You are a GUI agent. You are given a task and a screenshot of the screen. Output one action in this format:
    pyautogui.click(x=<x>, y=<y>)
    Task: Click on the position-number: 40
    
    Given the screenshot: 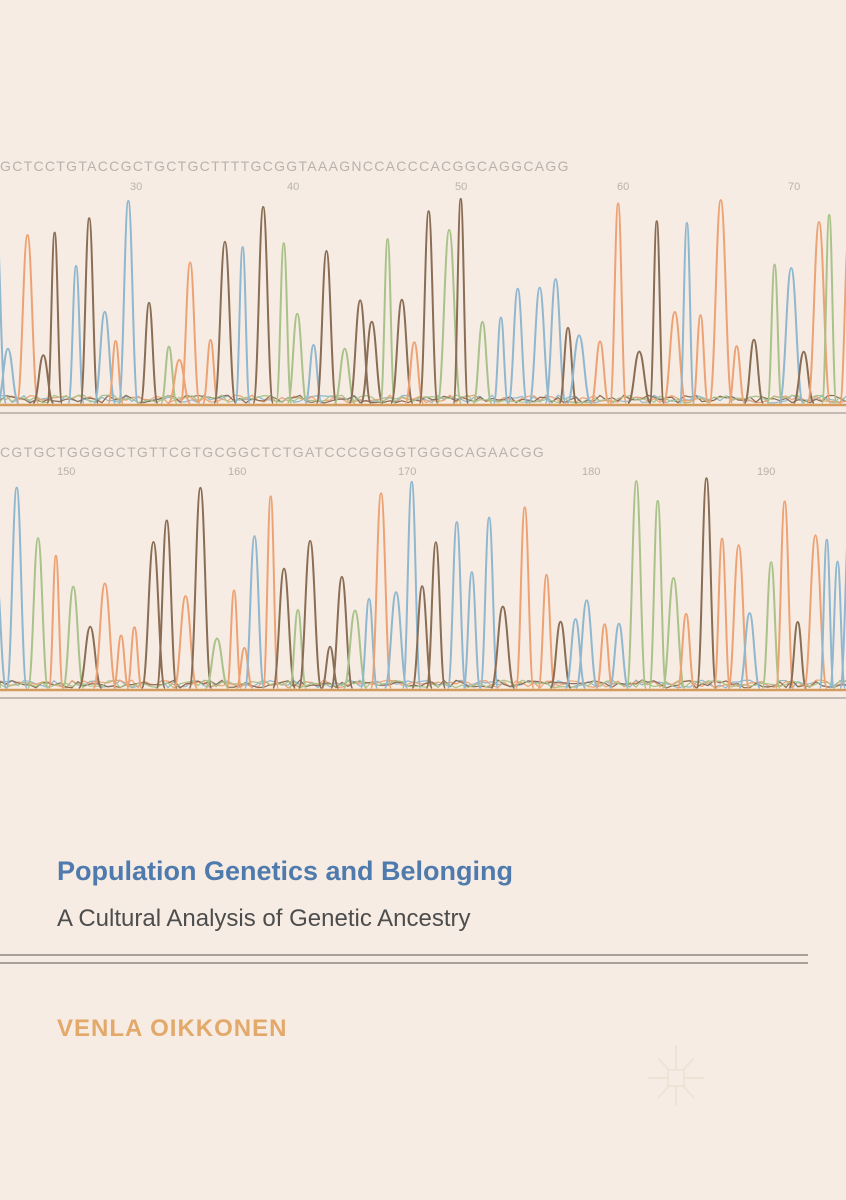 What is the action you would take?
    pyautogui.click(x=293, y=187)
    